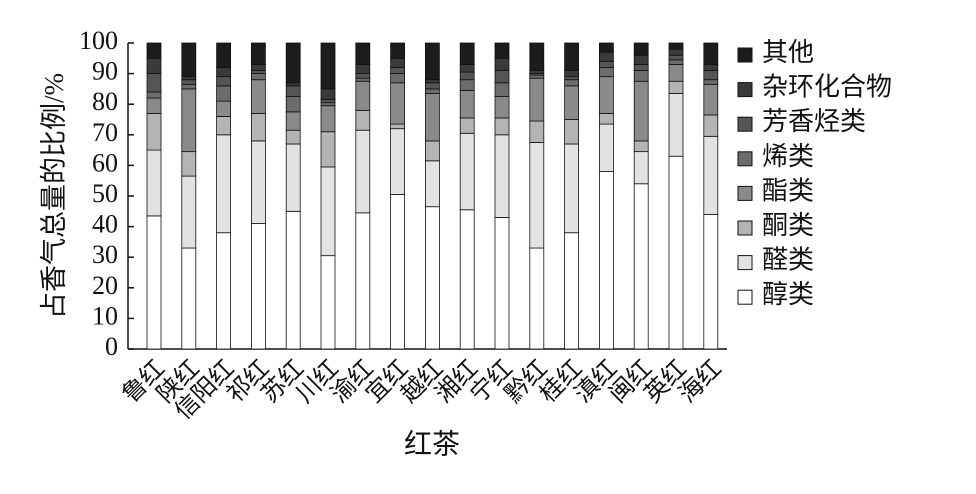  Describe the element at coordinates (788, 190) in the screenshot. I see `legend-label: 酯类` at that location.